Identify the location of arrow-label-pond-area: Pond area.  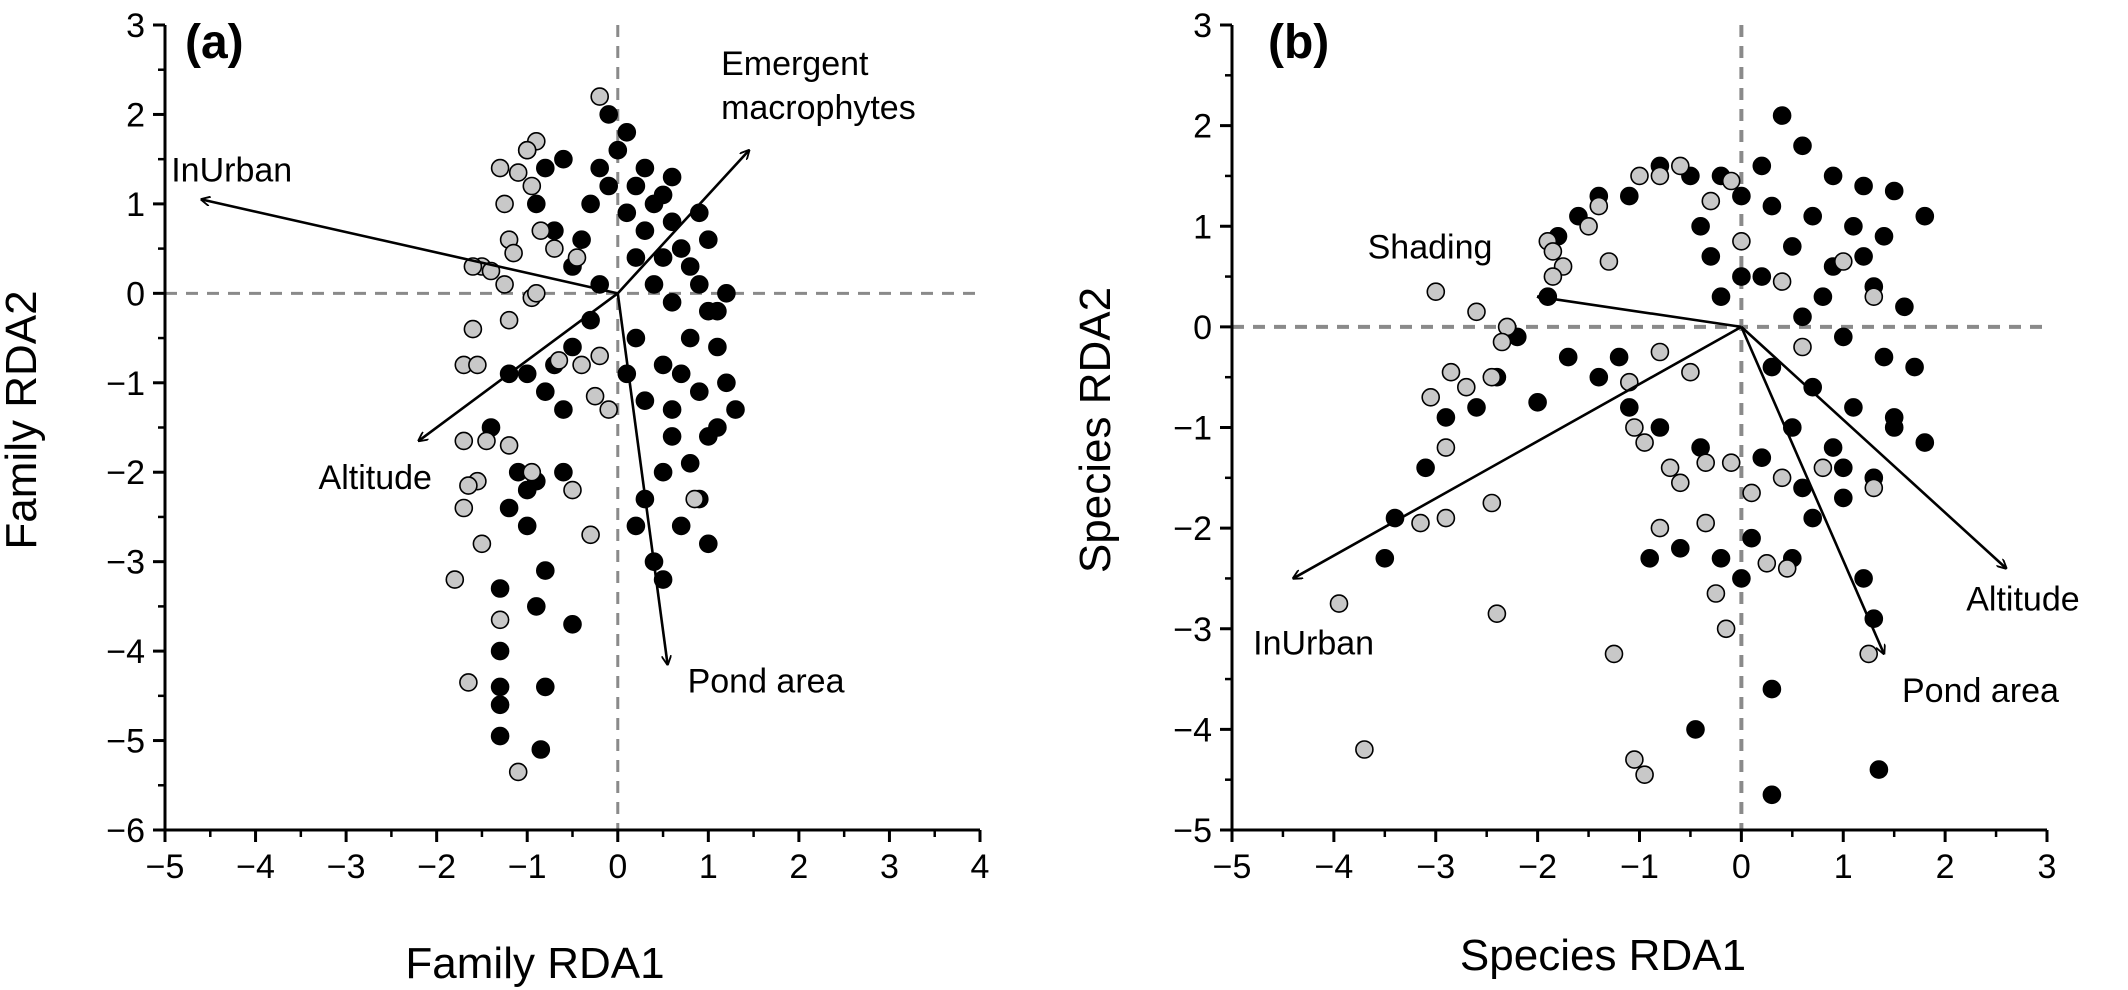
(766, 682).